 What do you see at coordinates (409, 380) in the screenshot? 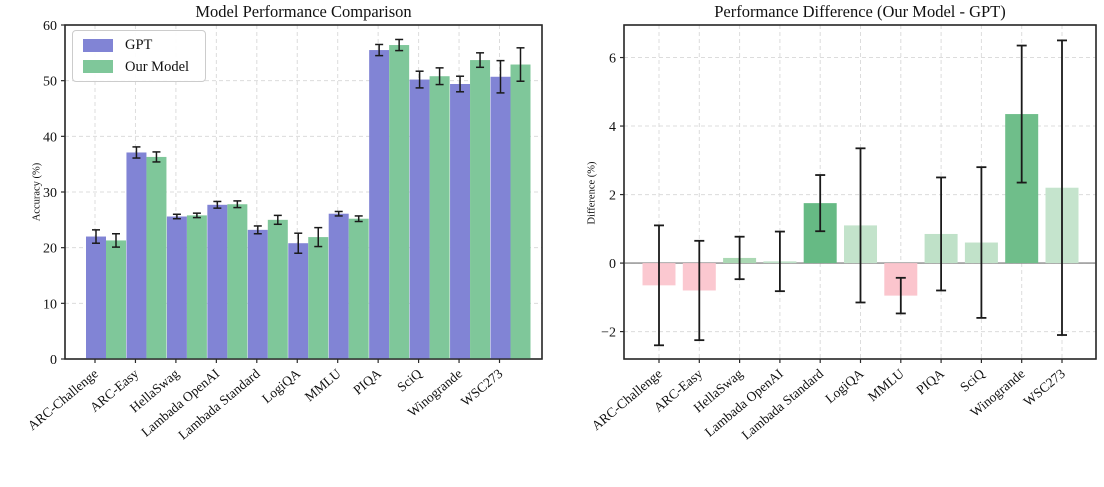
I see `left-x-tick-label: SciQ` at bounding box center [409, 380].